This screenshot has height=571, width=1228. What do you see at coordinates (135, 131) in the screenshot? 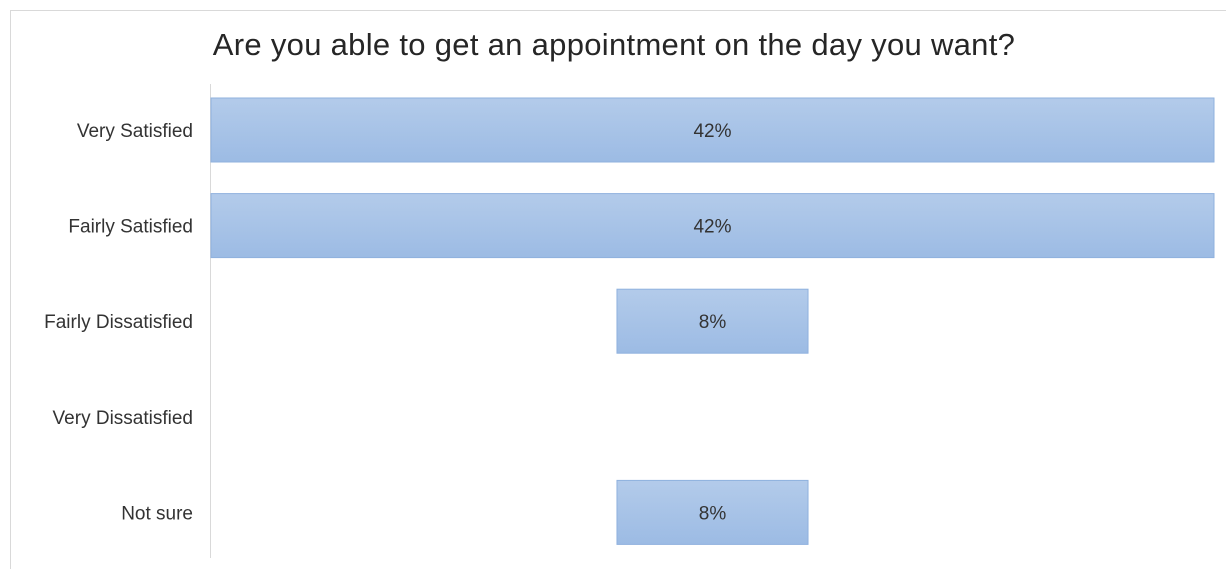
I see `category-label-very-satisfied: Very Satisfied` at bounding box center [135, 131].